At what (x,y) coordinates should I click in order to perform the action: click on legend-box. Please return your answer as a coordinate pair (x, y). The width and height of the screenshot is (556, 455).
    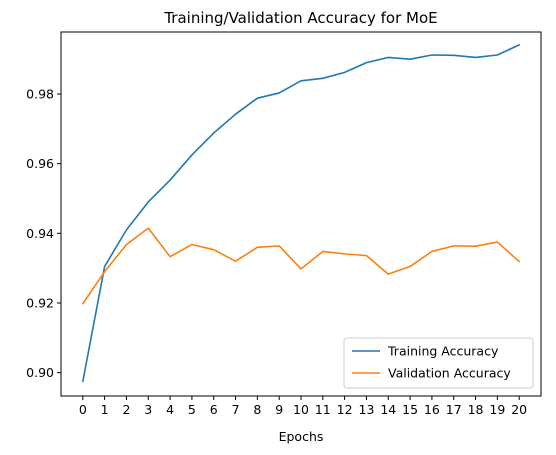
    Looking at the image, I should click on (438, 363).